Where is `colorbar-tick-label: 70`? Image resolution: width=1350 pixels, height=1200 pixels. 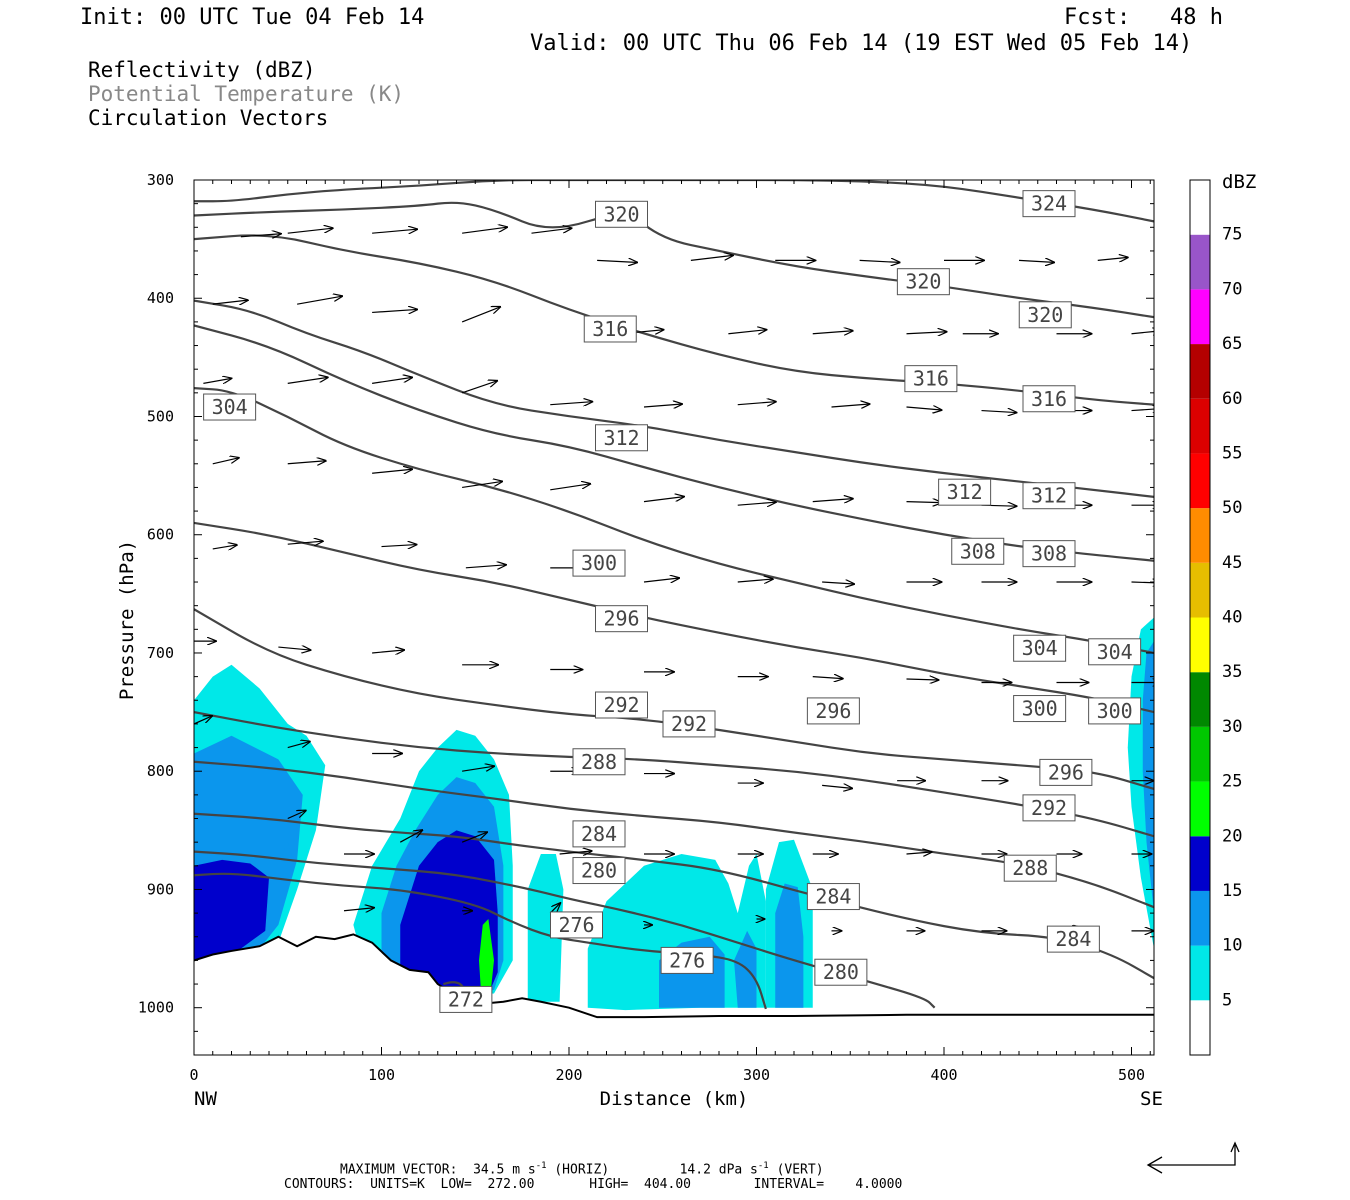
colorbar-tick-label: 70 is located at coordinates (1232, 289).